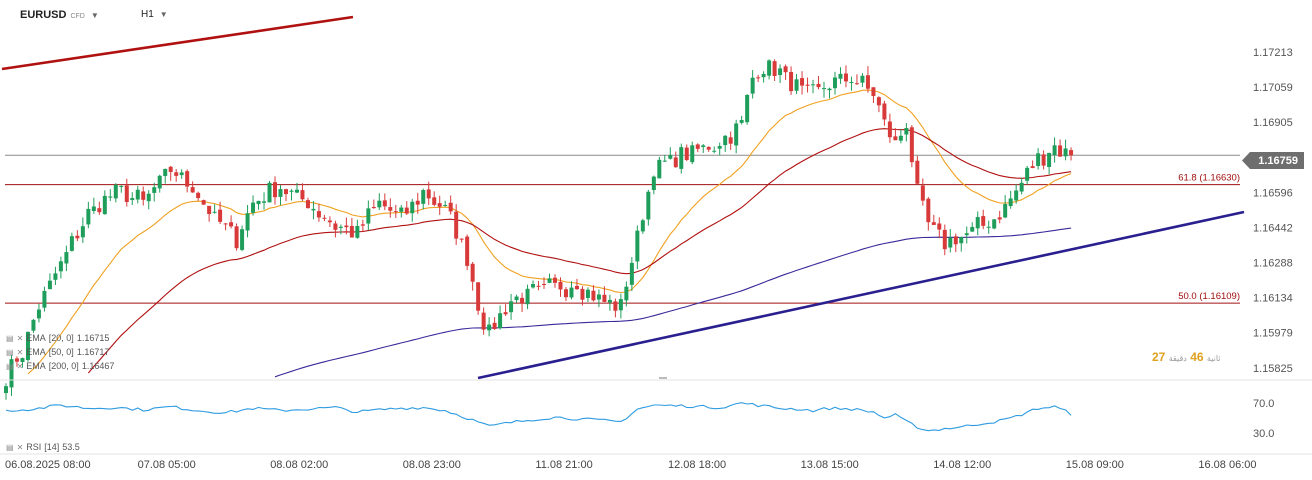 This screenshot has height=480, width=1312. What do you see at coordinates (60, 366) in the screenshot?
I see `legend-ema-200: ▤ ✕ EMA [200, 0] 1.16467` at bounding box center [60, 366].